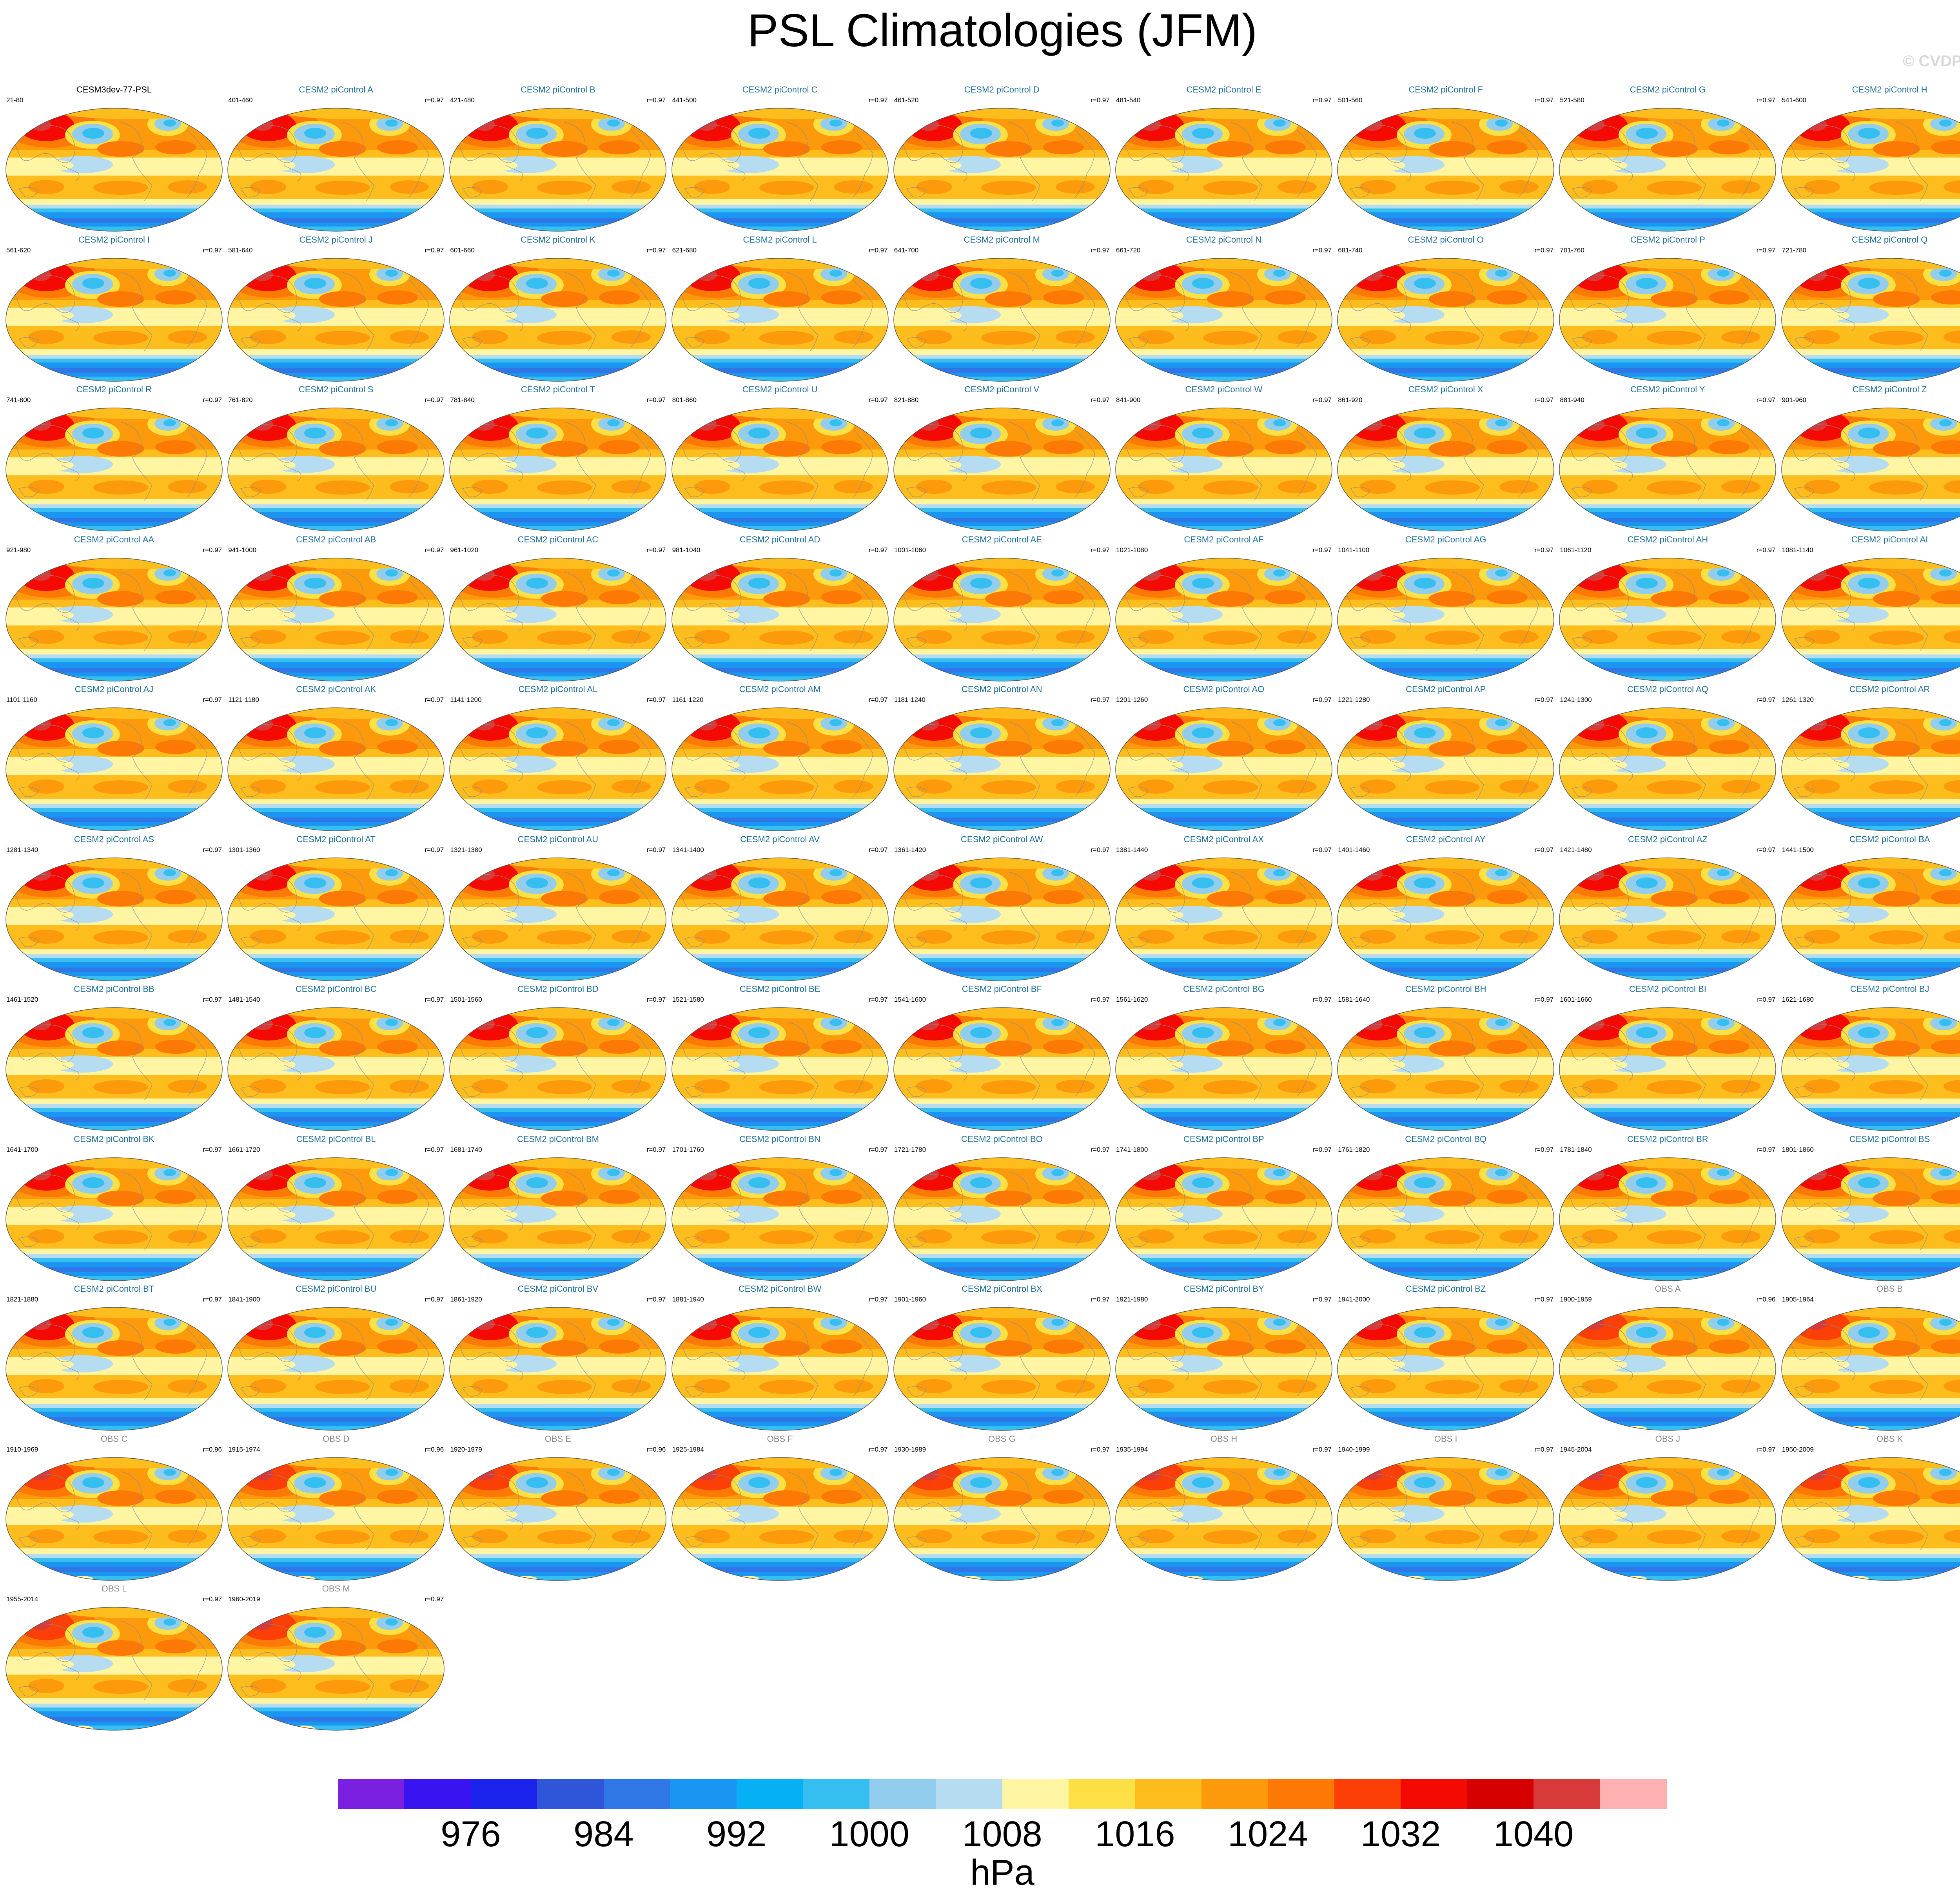  What do you see at coordinates (688, 1149) in the screenshot?
I see `panel-period: 1701-1760` at bounding box center [688, 1149].